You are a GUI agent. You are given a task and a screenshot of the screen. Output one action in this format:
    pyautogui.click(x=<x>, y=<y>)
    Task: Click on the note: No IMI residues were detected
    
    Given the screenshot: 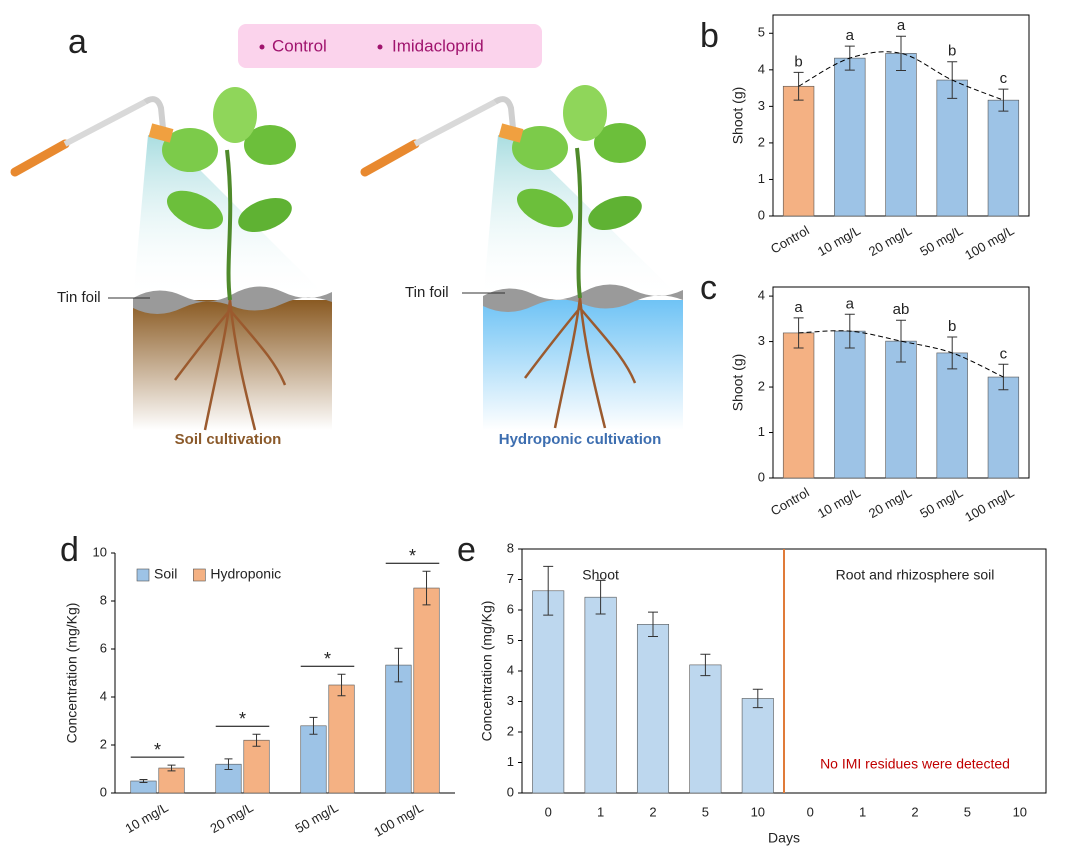 What is the action you would take?
    pyautogui.click(x=915, y=764)
    